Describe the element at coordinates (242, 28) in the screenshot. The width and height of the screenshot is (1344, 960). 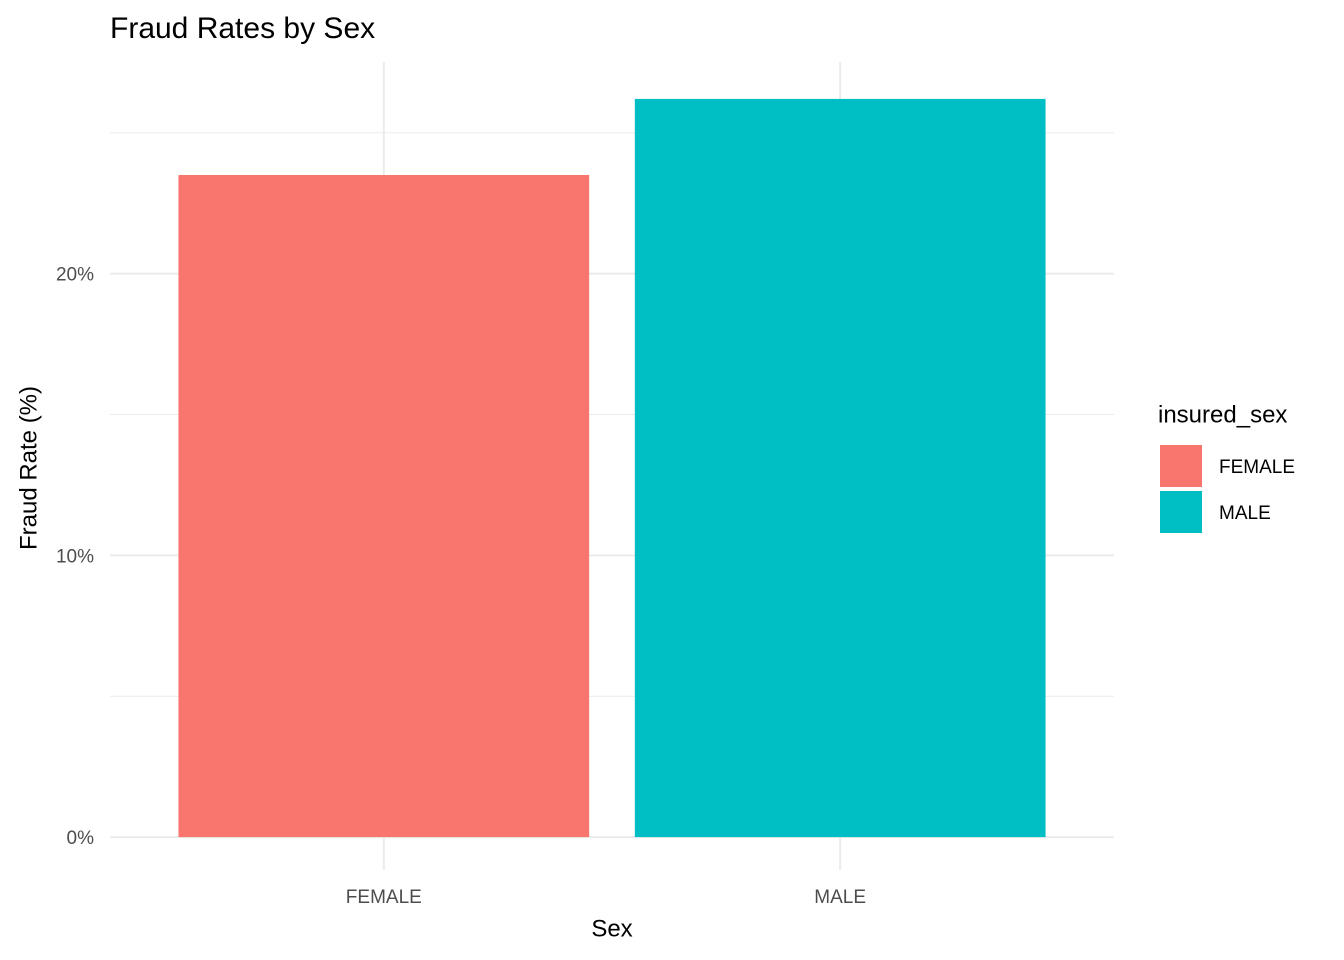
I see `chart-title: Fraud Rates by Sex` at that location.